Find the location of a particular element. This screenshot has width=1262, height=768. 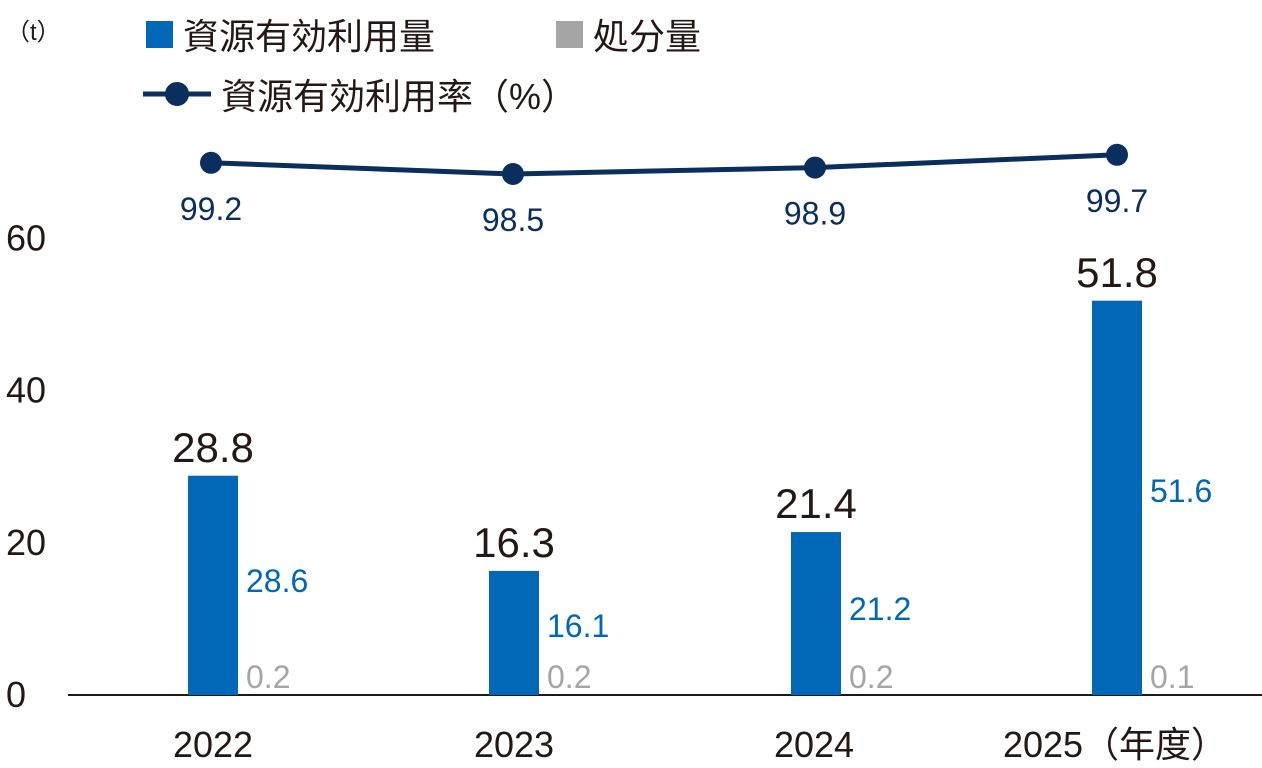

resource-use-value-label: 21.2 is located at coordinates (880, 609).